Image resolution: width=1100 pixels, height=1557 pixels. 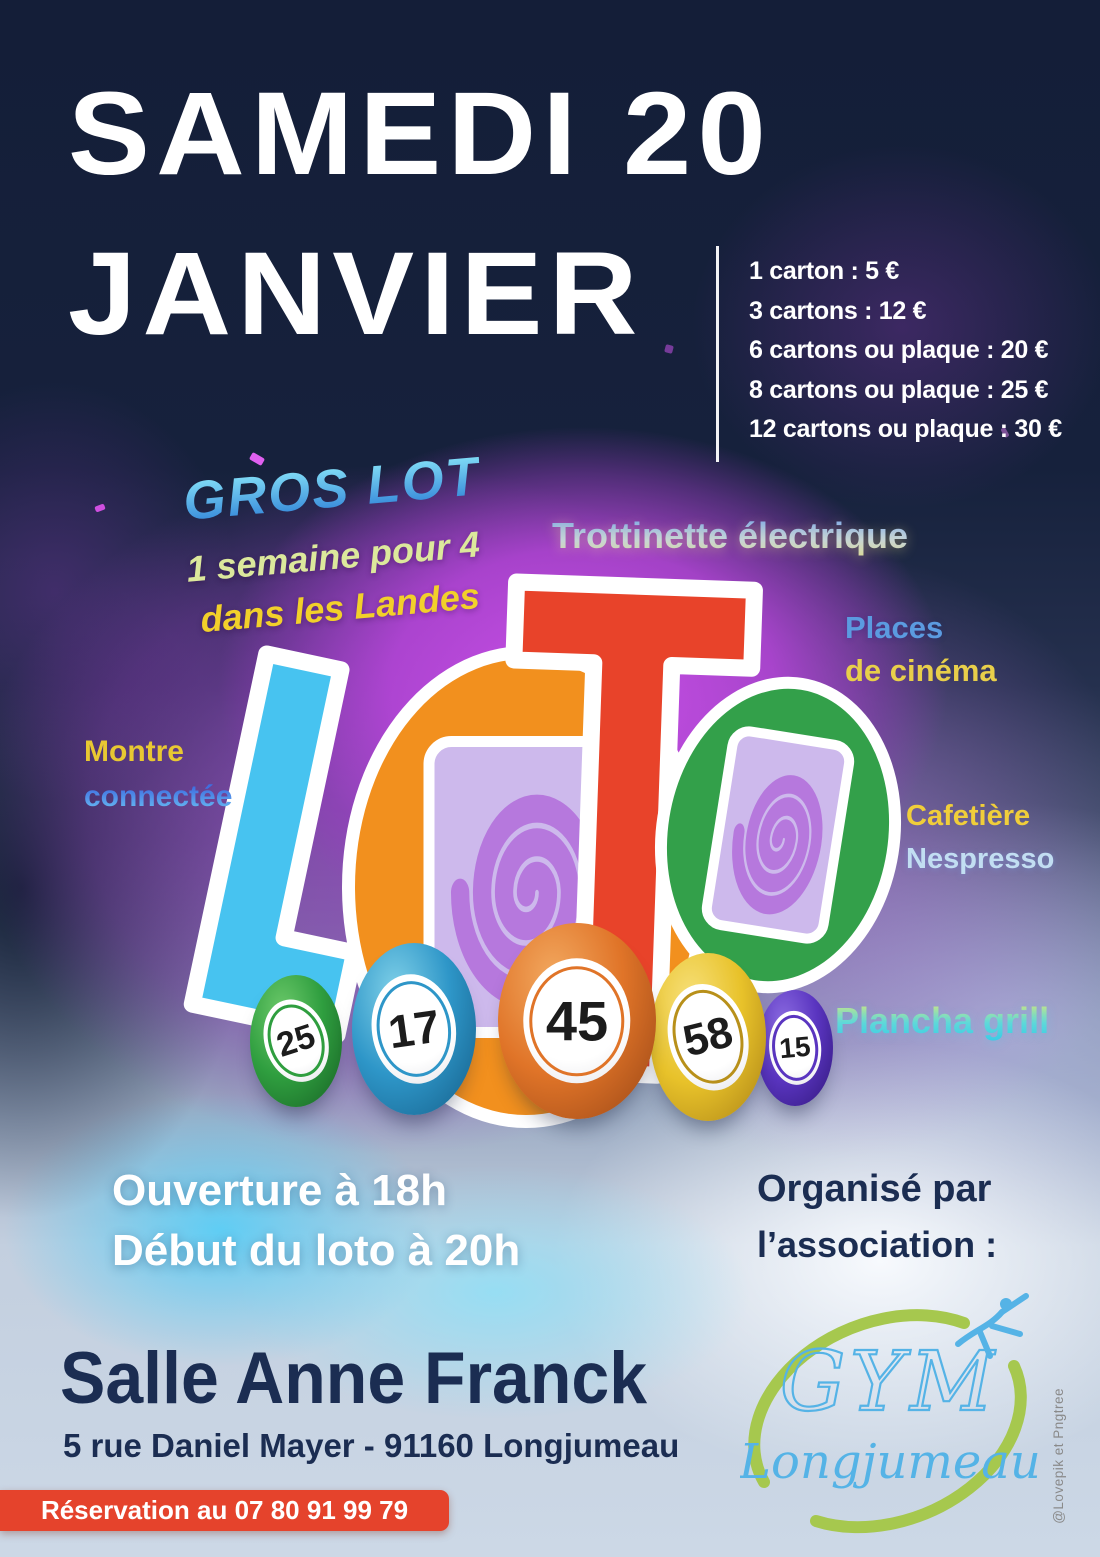 What do you see at coordinates (921, 670) in the screenshot?
I see `prize-places-cinema: de cinéma` at bounding box center [921, 670].